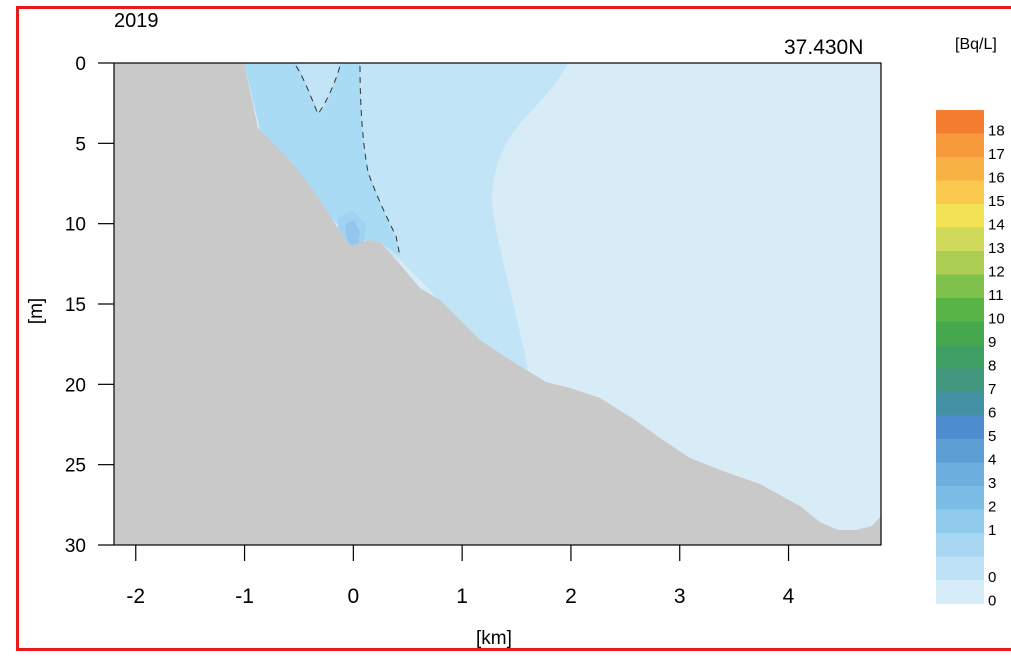 This screenshot has width=1011, height=657. I want to click on y-tick-label: 5, so click(80, 144).